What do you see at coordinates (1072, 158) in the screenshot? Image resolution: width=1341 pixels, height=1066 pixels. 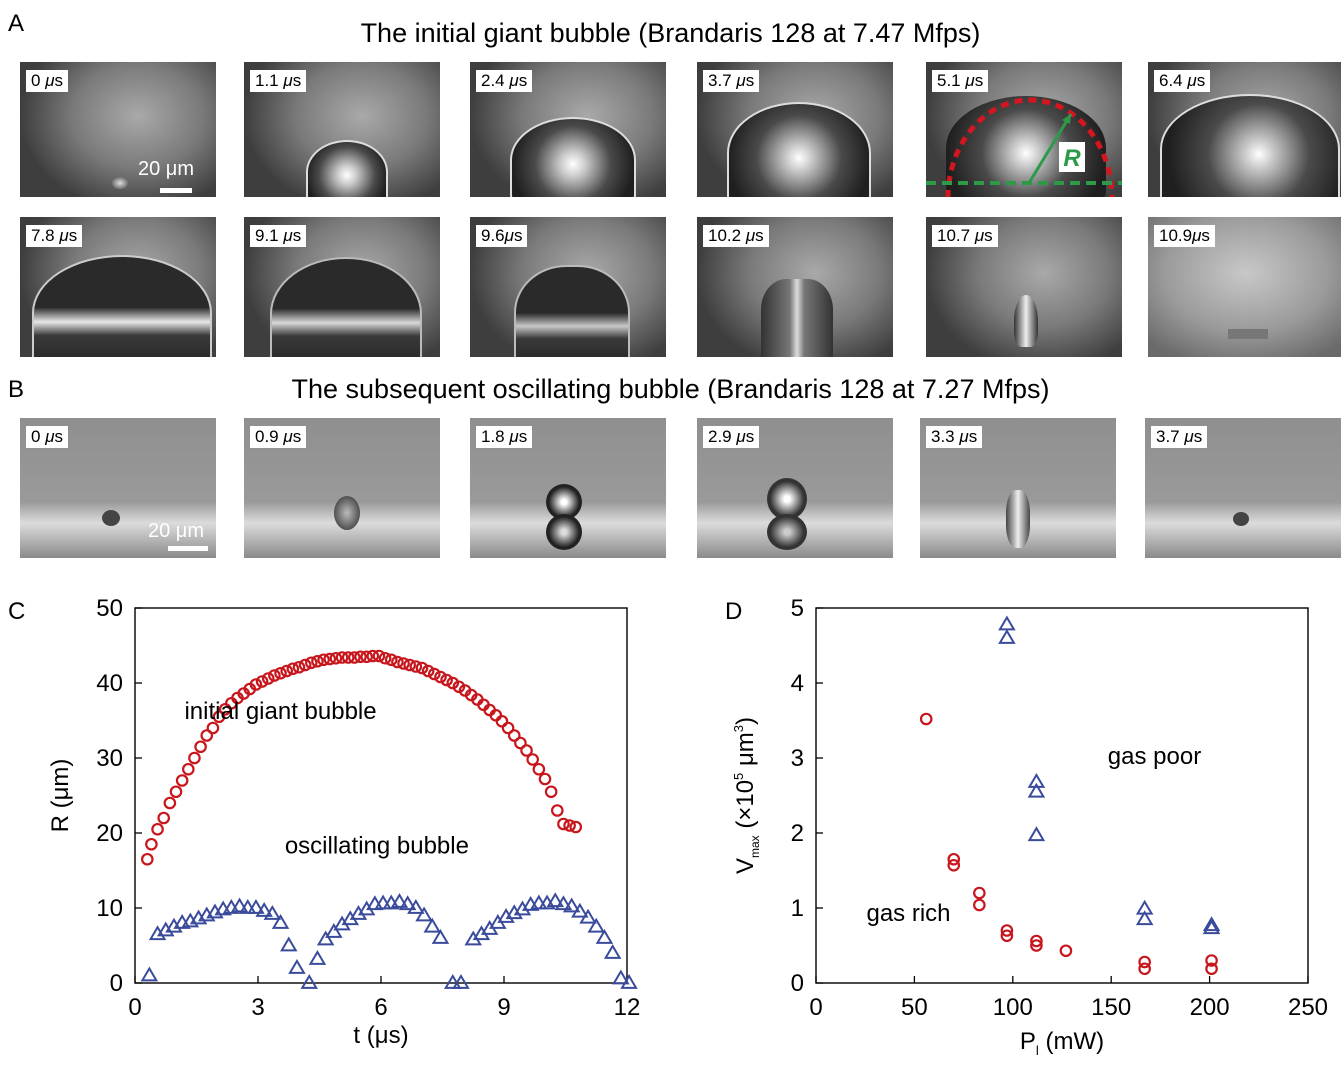 I see `radius-label: R` at bounding box center [1072, 158].